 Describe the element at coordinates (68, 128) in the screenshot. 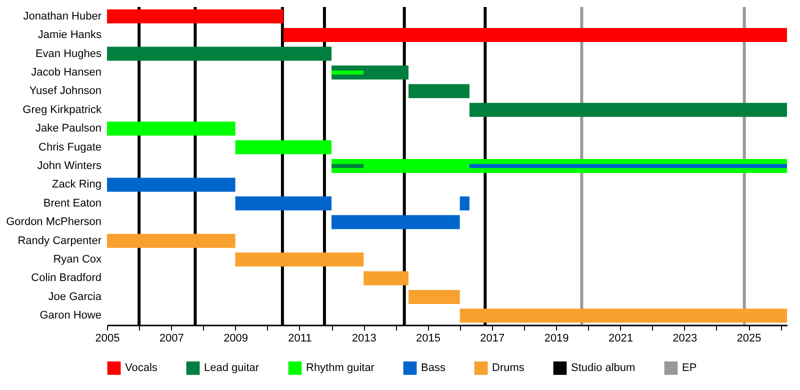

I see `y-tick-label: Jake Paulson` at that location.